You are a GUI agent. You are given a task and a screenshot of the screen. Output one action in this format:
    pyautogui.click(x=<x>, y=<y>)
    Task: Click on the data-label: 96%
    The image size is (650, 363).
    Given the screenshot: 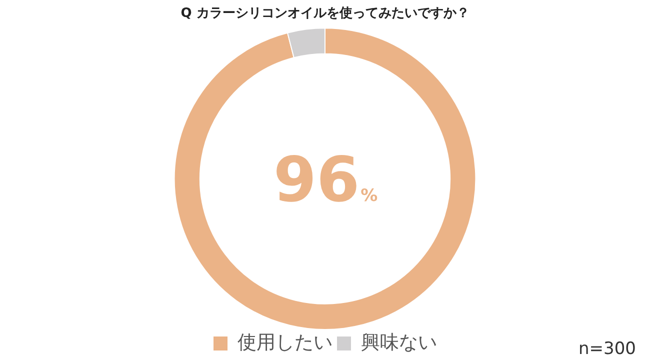 What is the action you would take?
    pyautogui.click(x=325, y=179)
    